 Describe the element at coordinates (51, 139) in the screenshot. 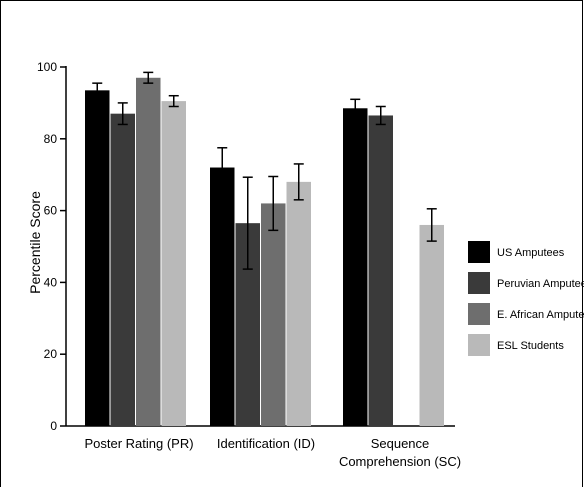

I see `y-tick-label: 80` at that location.